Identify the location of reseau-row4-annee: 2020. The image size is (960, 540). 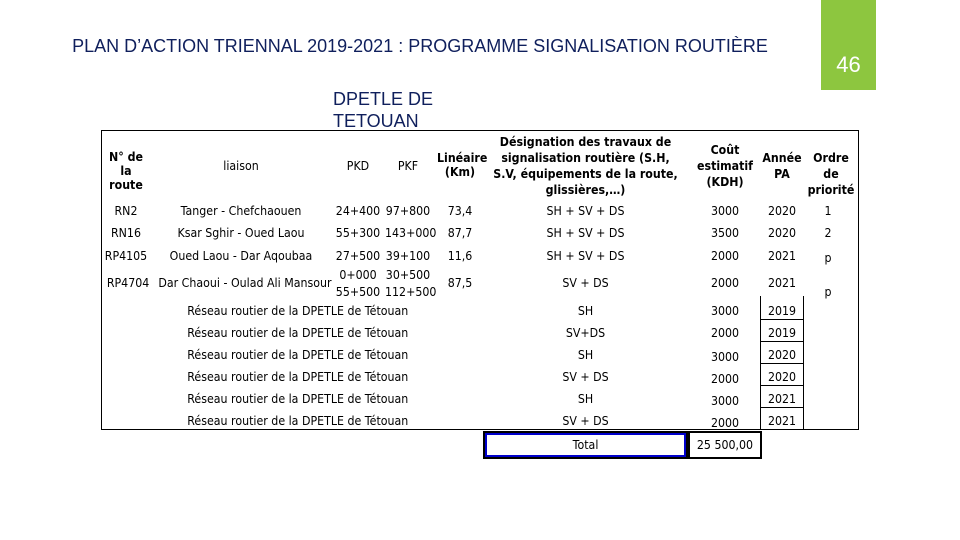
(782, 377).